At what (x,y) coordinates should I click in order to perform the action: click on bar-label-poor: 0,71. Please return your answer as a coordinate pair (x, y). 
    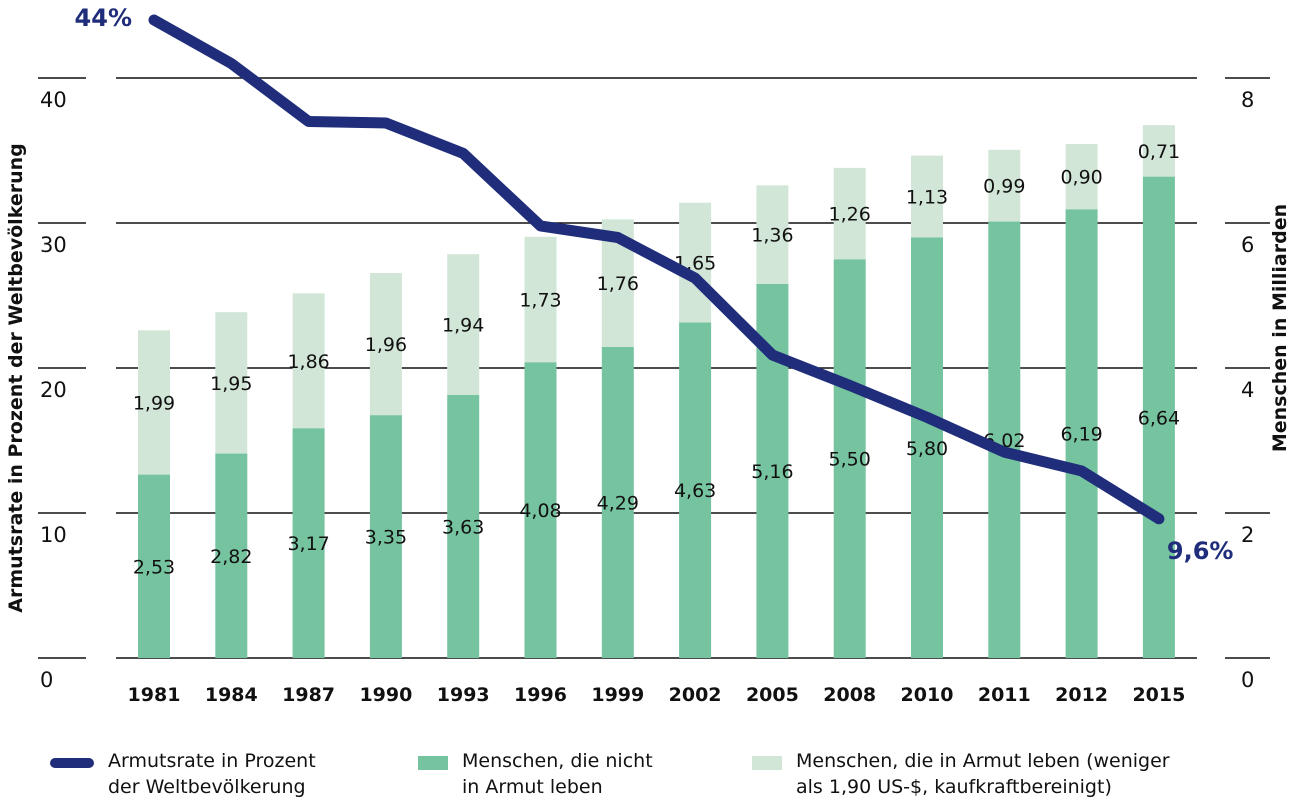
    Looking at the image, I should click on (1159, 152).